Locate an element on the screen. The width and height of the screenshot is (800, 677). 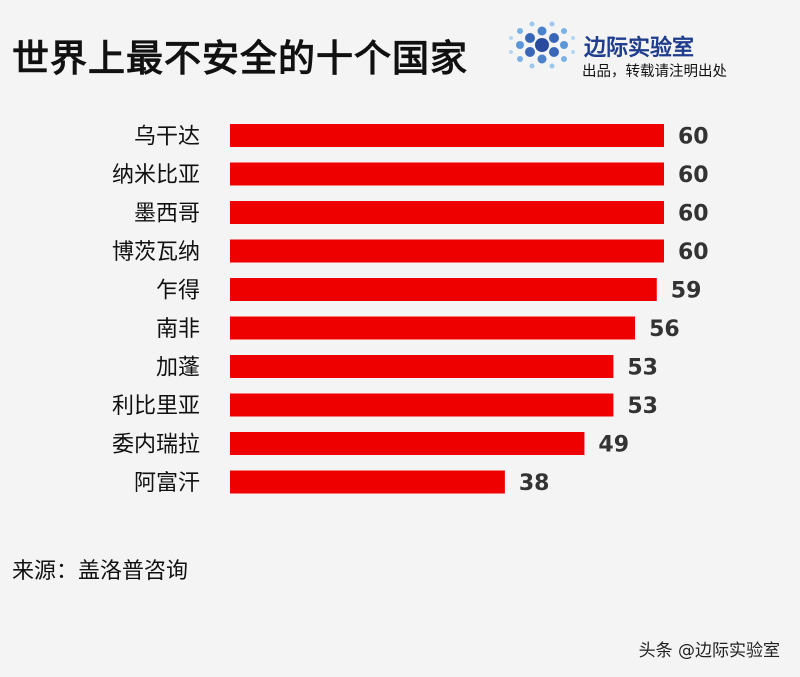
category-label: 博茨瓦纳 is located at coordinates (156, 252).